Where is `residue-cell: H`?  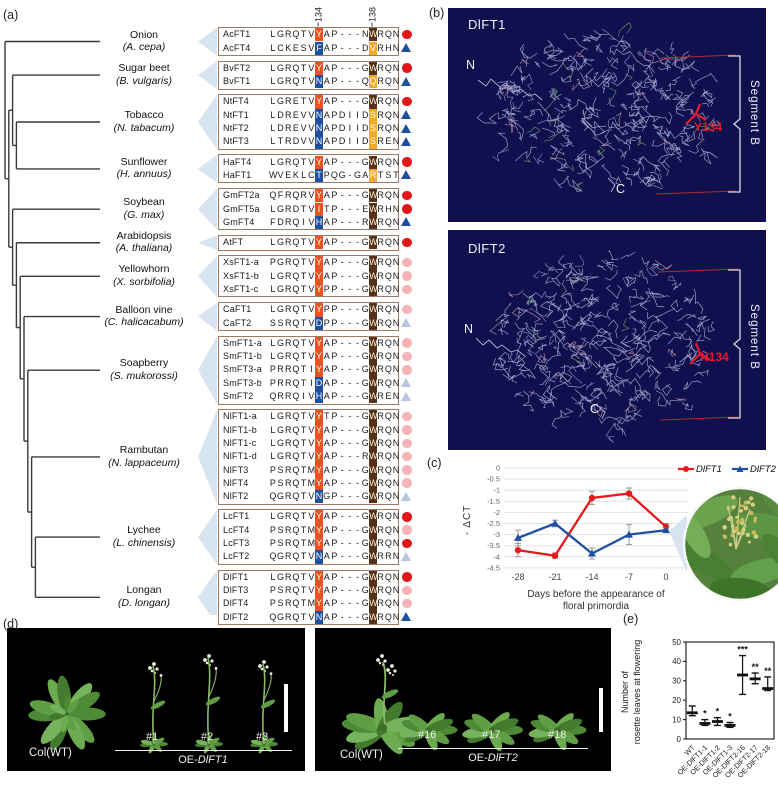 residue-cell: H is located at coordinates (319, 222).